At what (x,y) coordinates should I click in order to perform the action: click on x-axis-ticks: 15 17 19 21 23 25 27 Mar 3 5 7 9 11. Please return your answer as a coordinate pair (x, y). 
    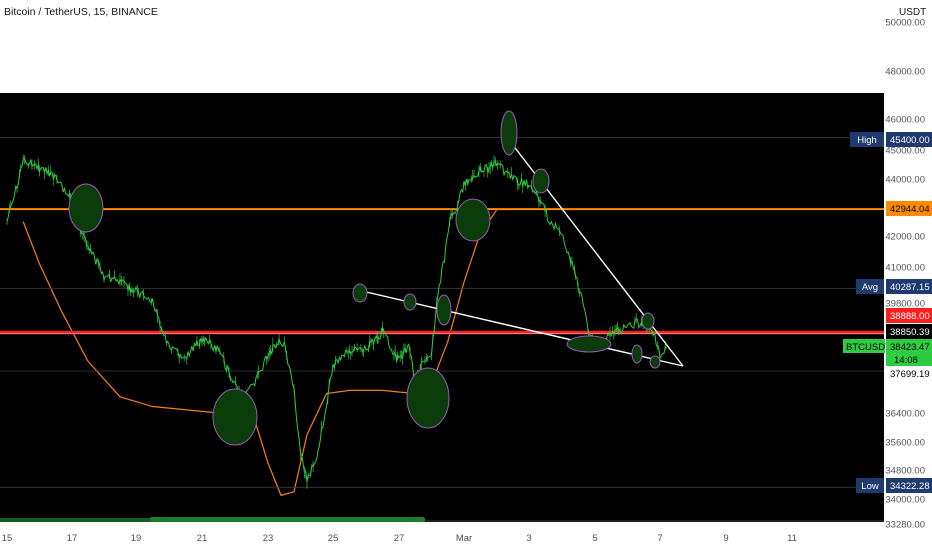
    Looking at the image, I should click on (399, 538).